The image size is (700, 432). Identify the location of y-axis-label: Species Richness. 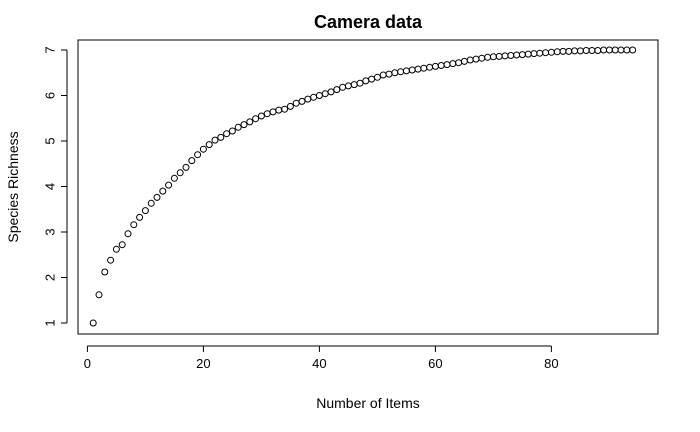
(13, 186).